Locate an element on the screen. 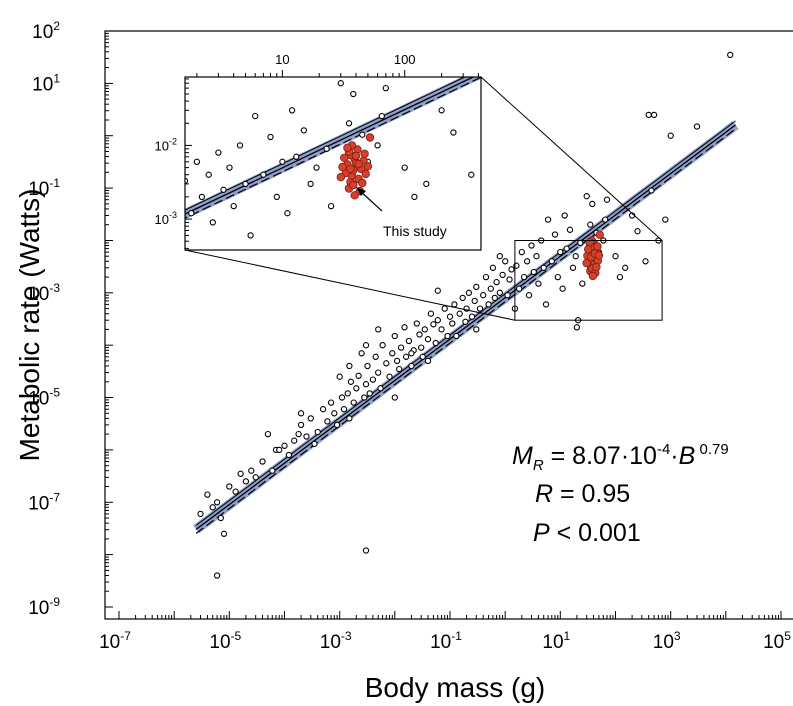 The height and width of the screenshot is (706, 793). x-tick-label: 10⁻⁷ is located at coordinates (115, 641).